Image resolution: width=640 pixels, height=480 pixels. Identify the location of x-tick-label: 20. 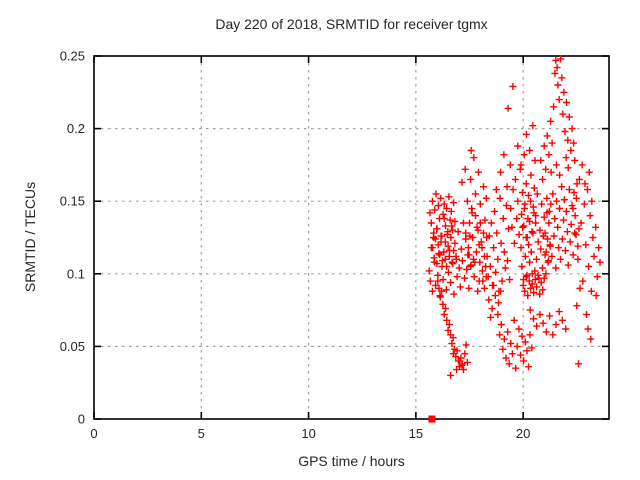
(523, 433).